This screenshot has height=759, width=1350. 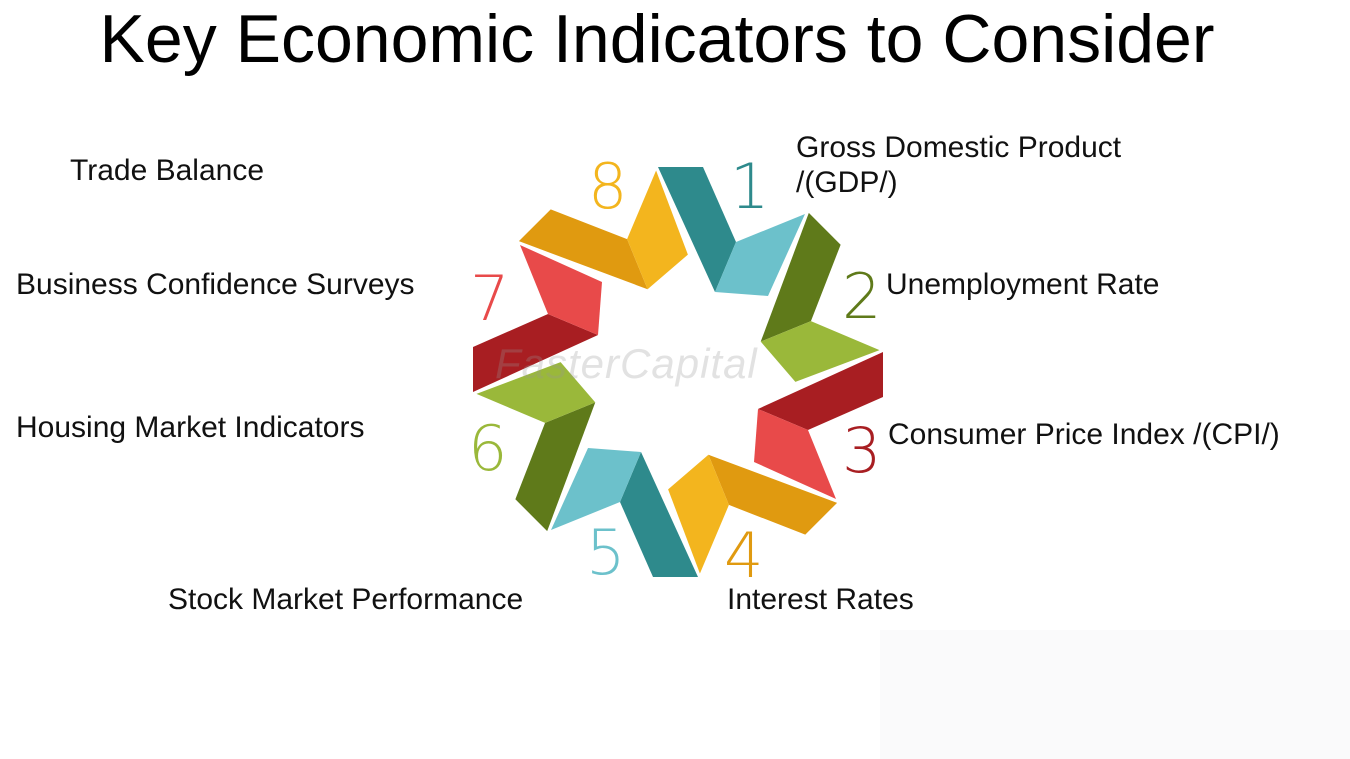 What do you see at coordinates (1023, 284) in the screenshot?
I see `label-2: Unemployment Rate` at bounding box center [1023, 284].